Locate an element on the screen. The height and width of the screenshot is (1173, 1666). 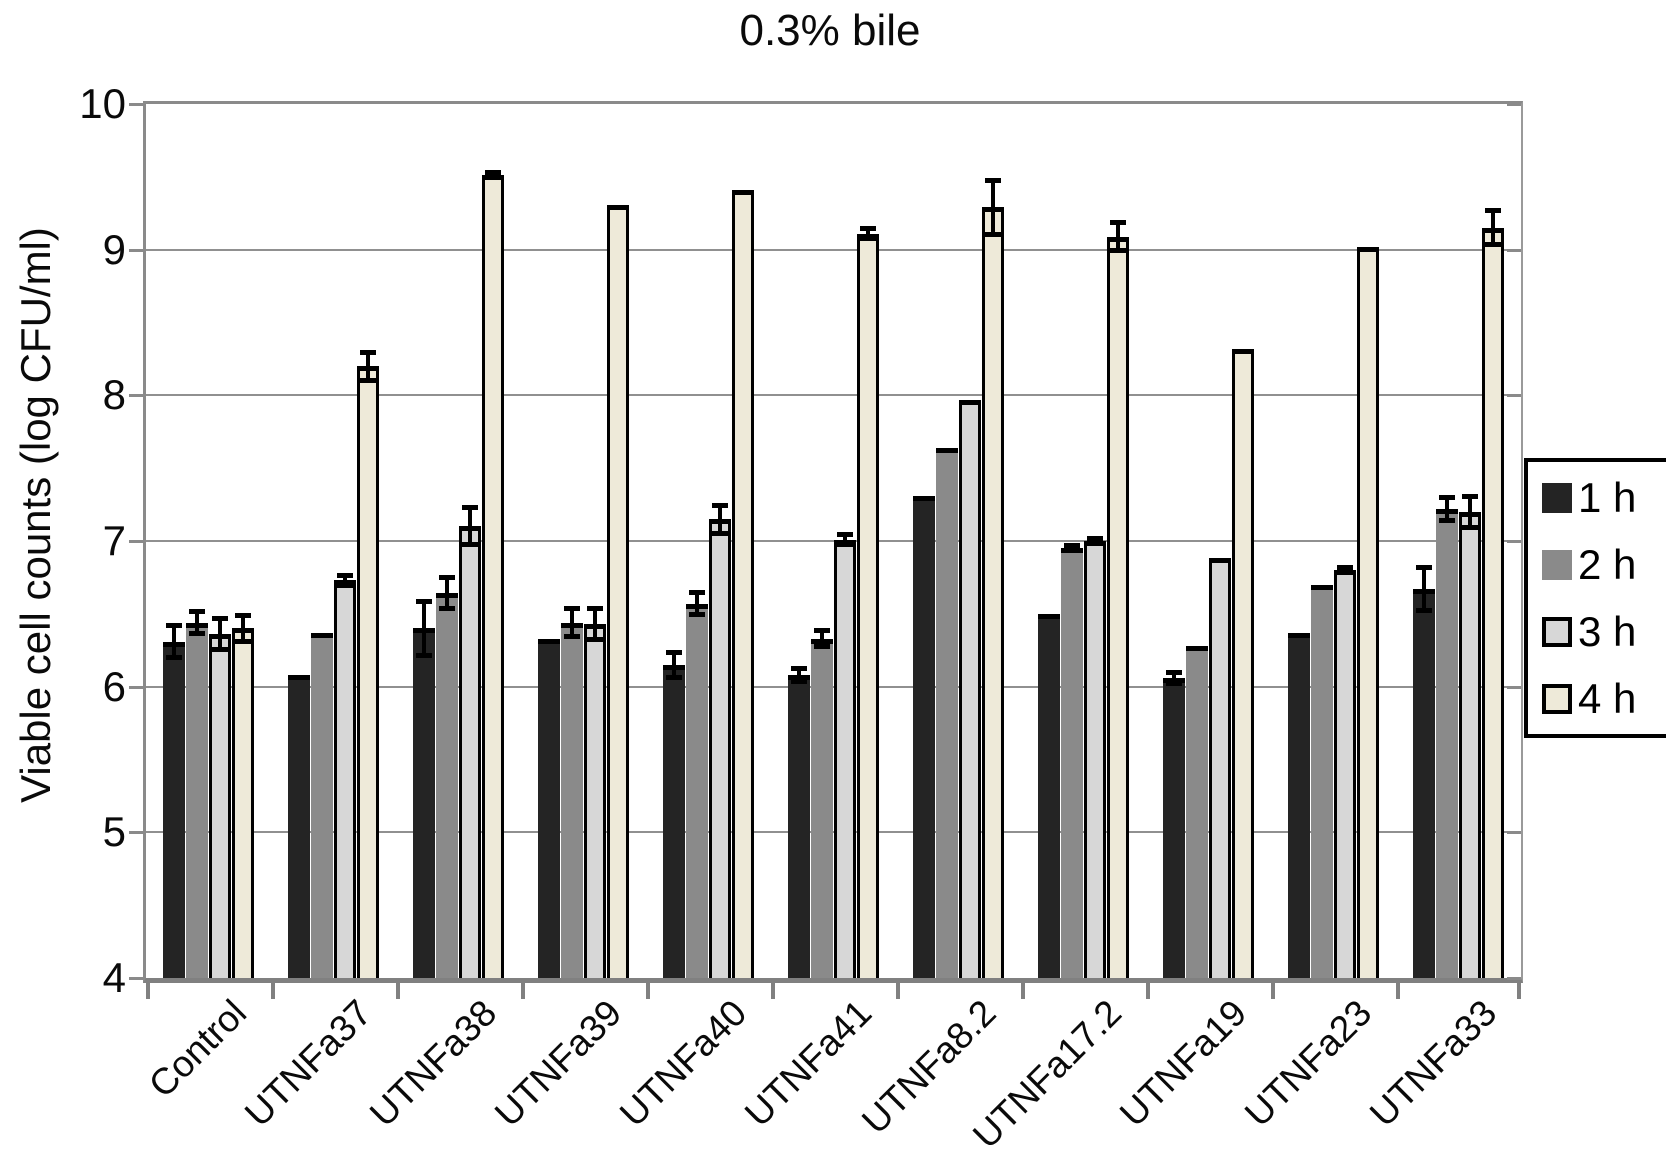
bar-UTNFa38-2h is located at coordinates (447, 785).